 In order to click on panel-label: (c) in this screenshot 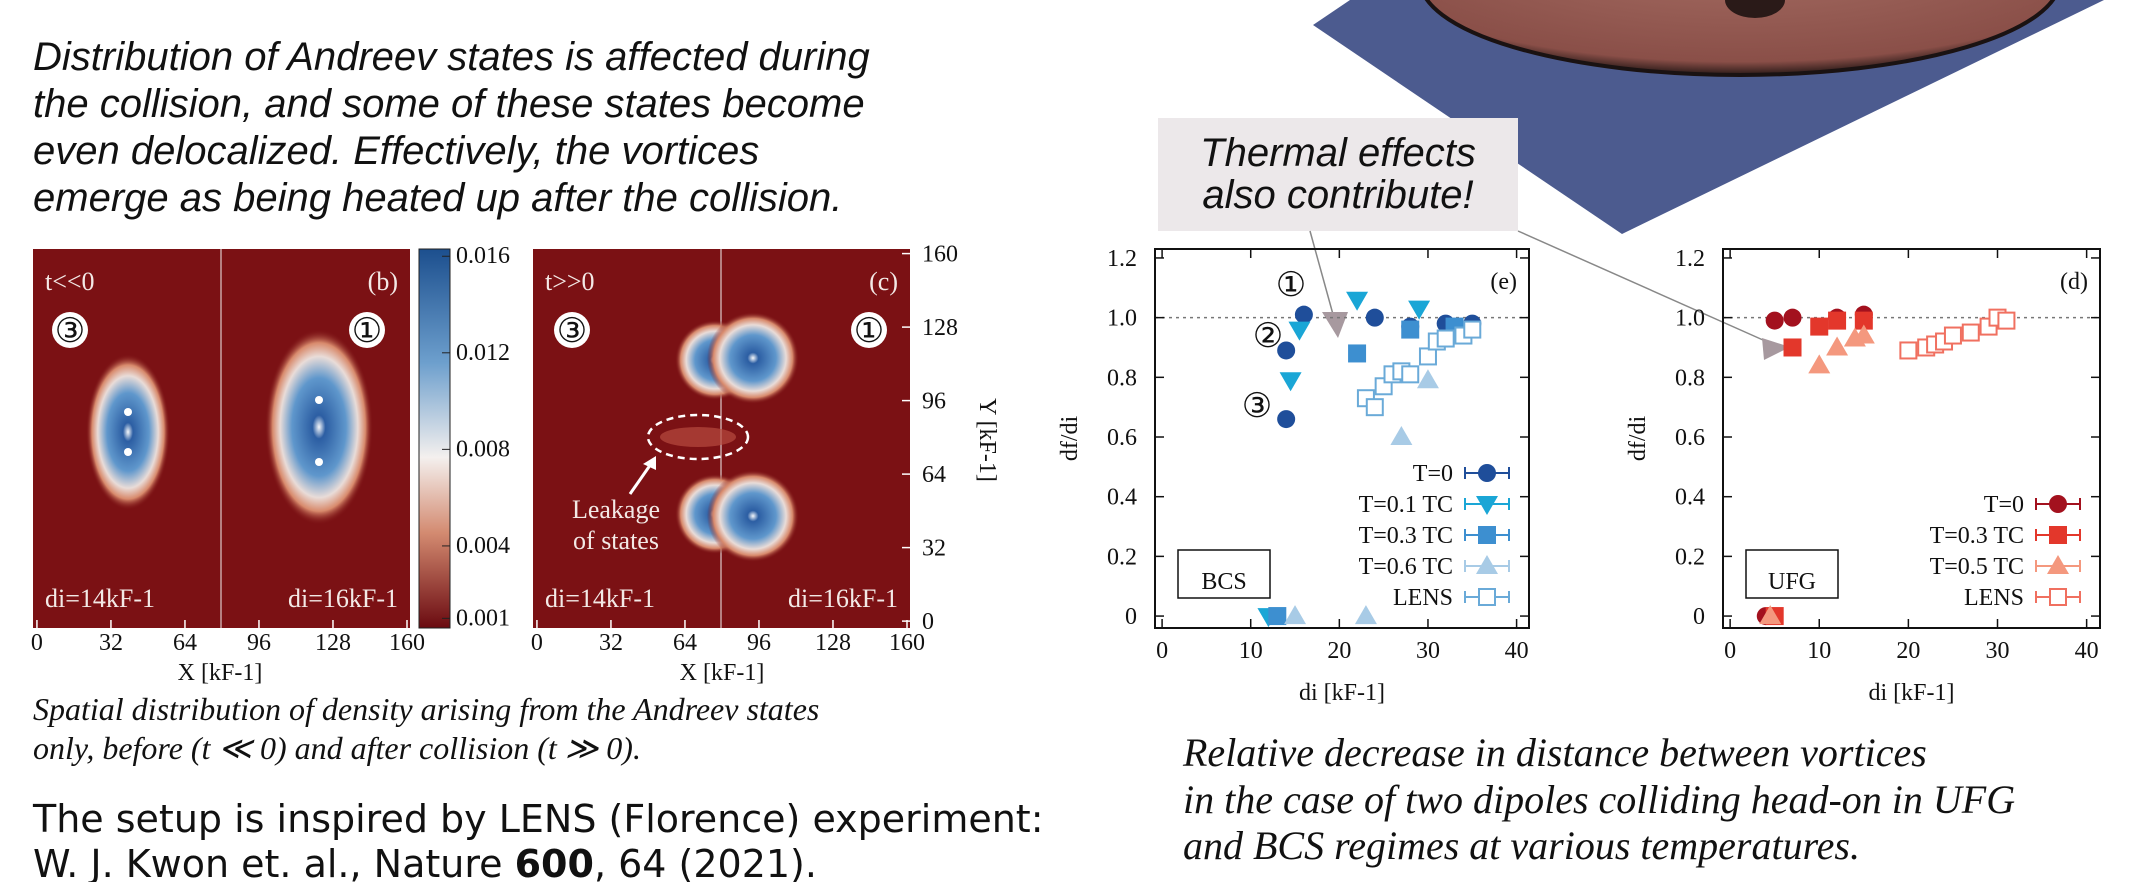, I will do `click(883, 281)`.